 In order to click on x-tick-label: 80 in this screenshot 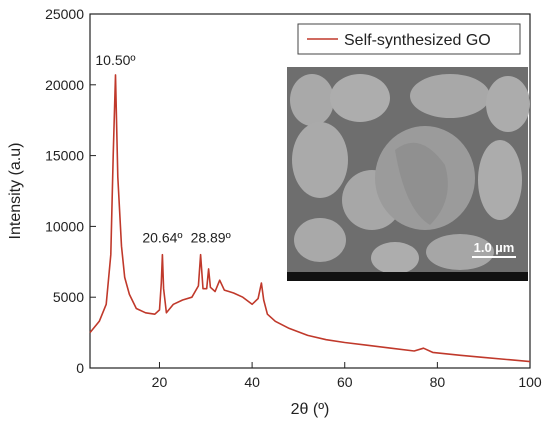, I will do `click(438, 382)`.